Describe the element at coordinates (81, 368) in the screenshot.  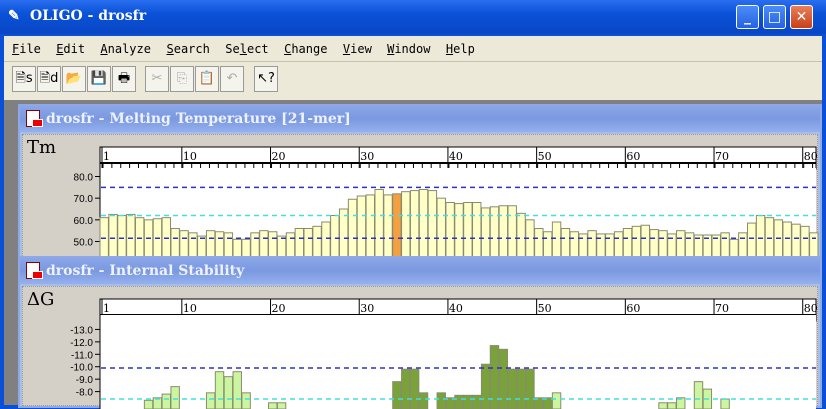
I see `y-tick-label: -10.0` at that location.